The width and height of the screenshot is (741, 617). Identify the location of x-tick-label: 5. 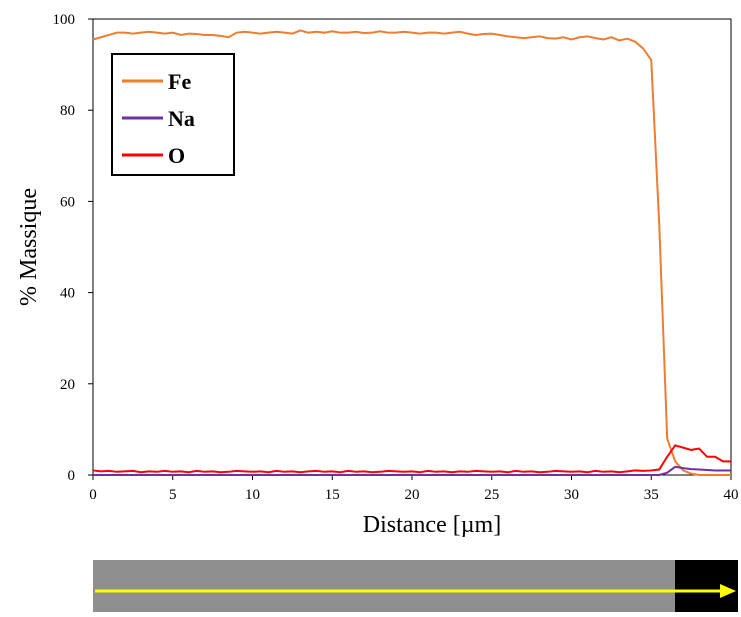
(173, 495).